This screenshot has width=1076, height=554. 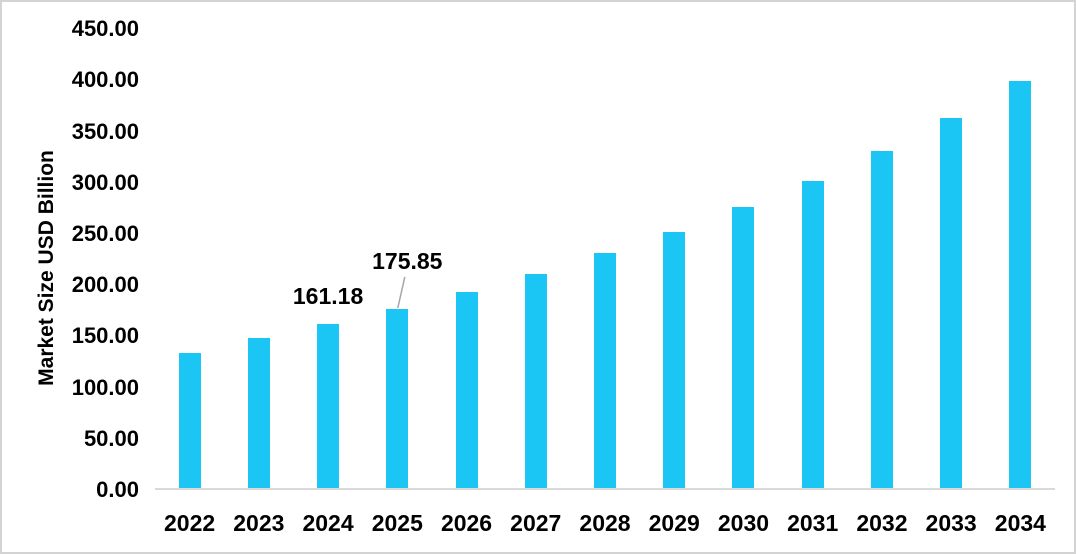 What do you see at coordinates (105, 131) in the screenshot?
I see `y-tick-label: 350.00` at bounding box center [105, 131].